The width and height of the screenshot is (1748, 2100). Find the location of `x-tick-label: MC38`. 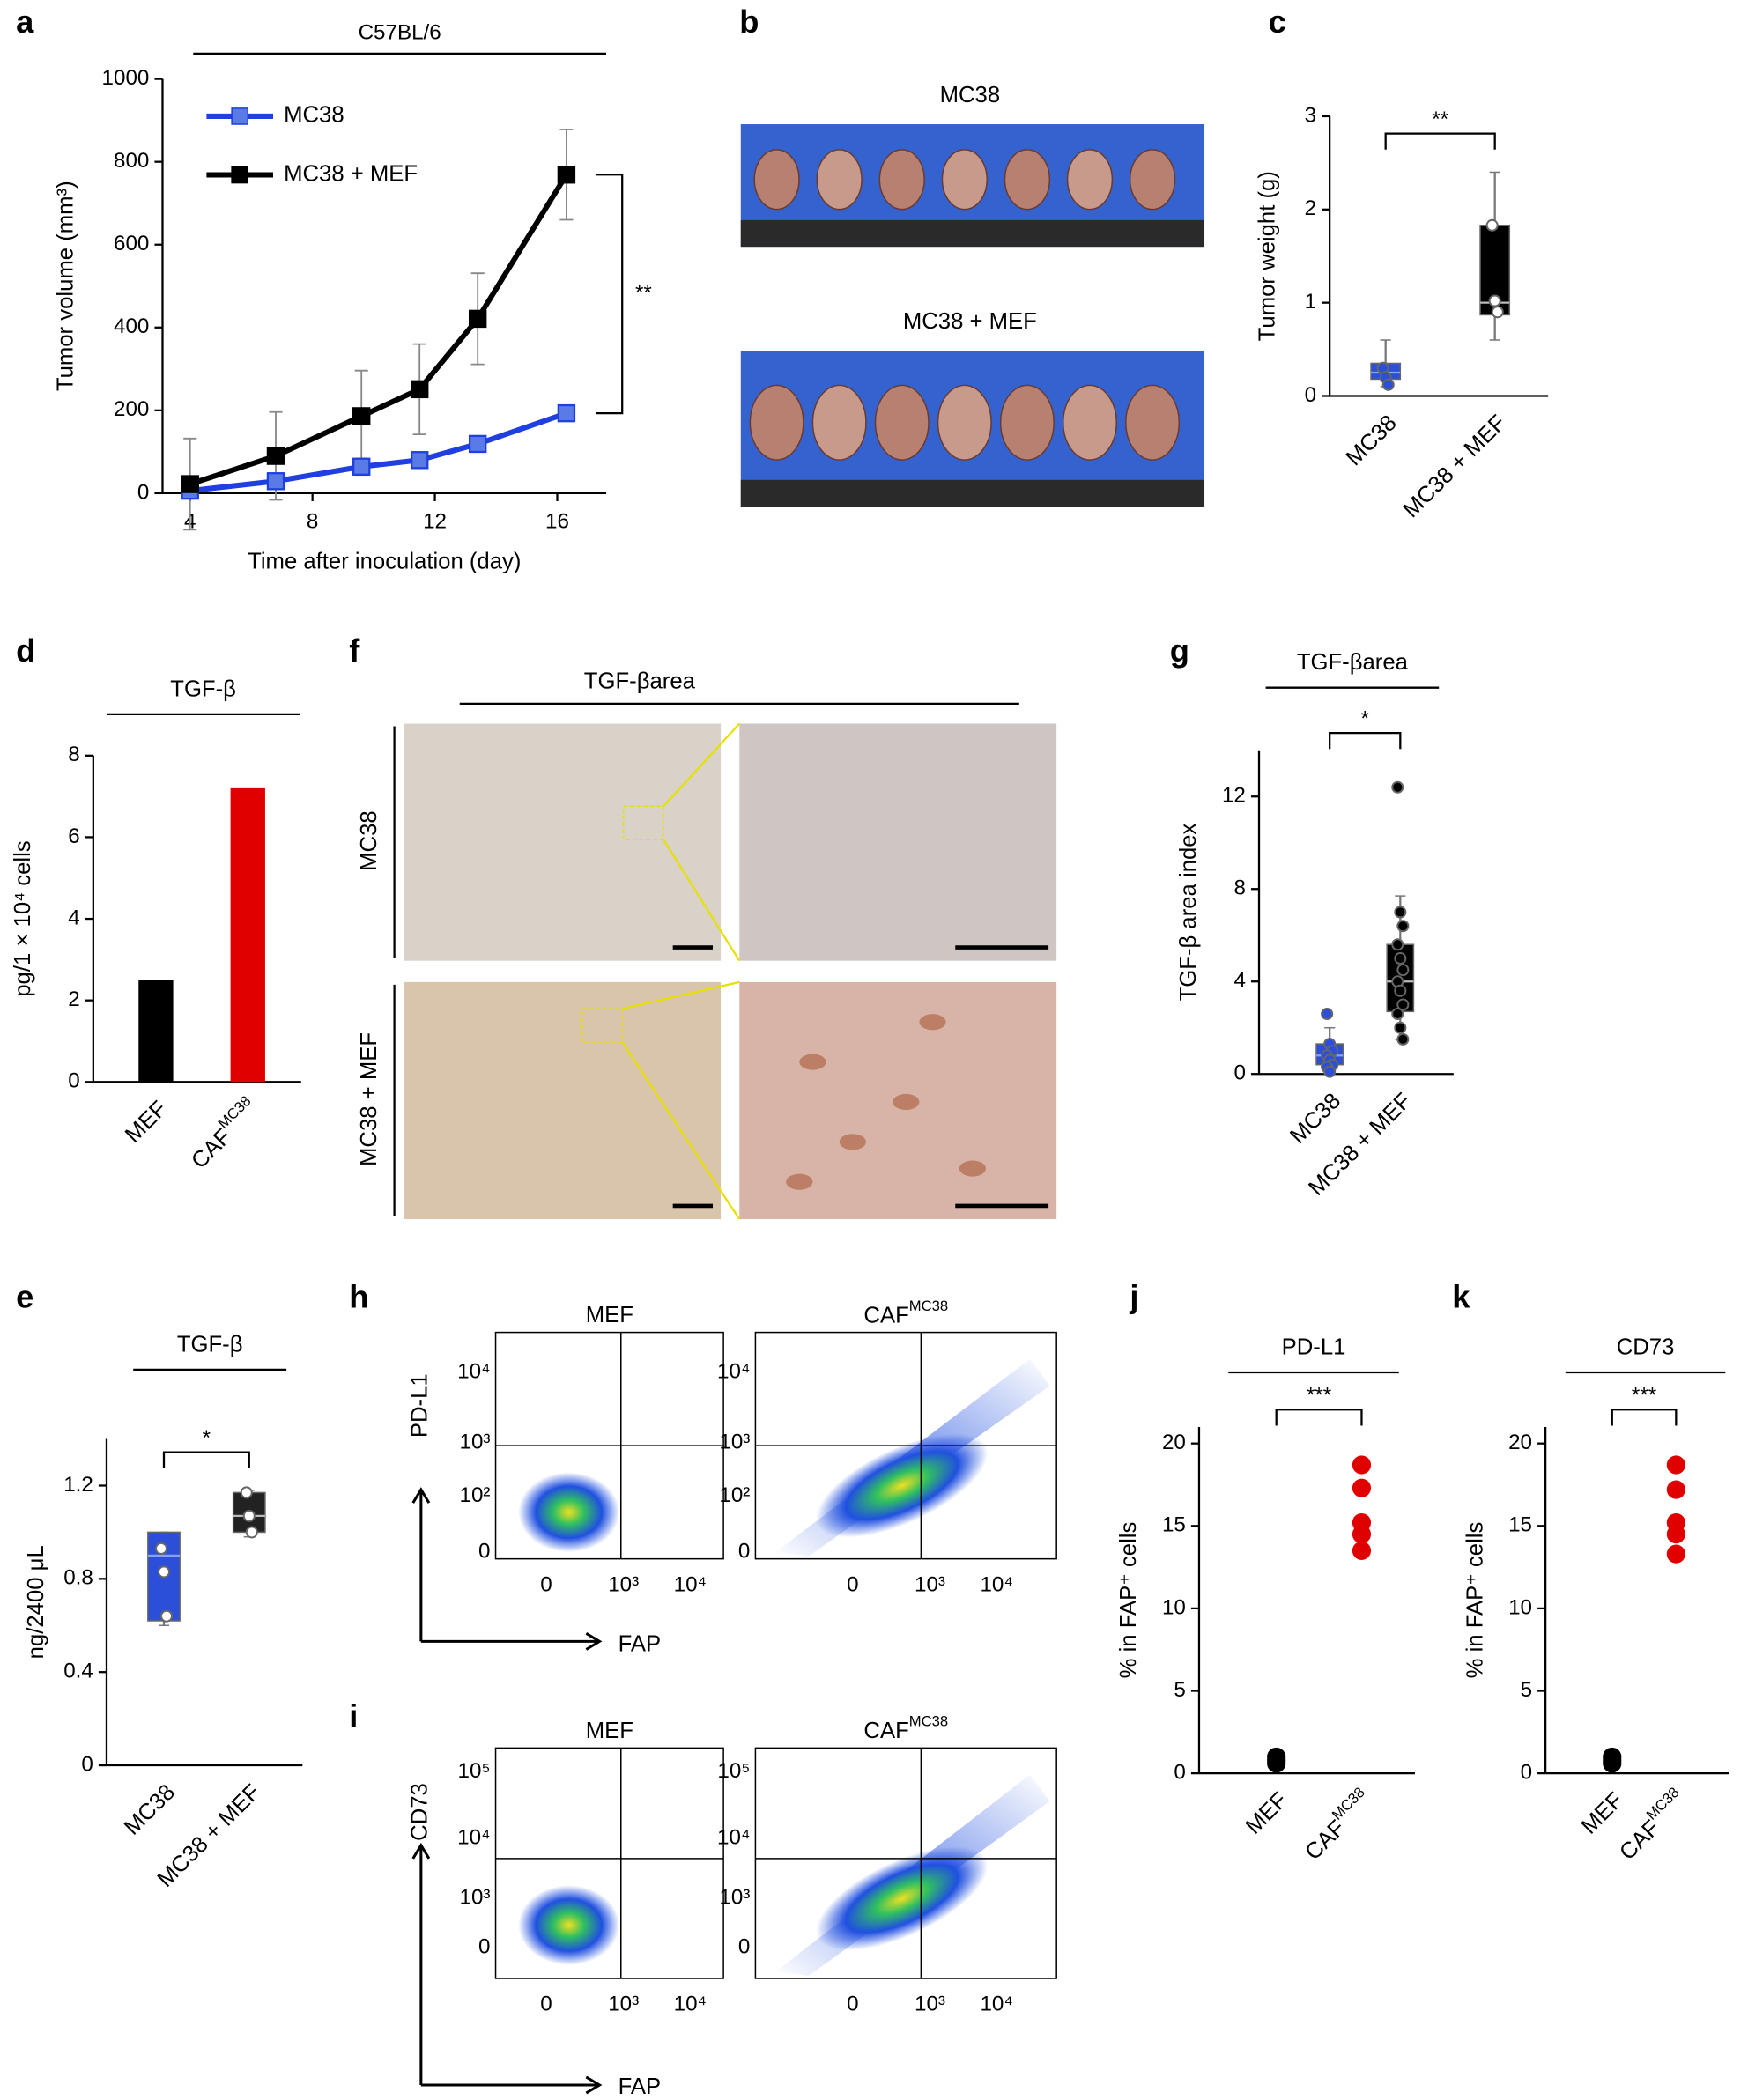

x-tick-label: MC38 is located at coordinates (1372, 440).